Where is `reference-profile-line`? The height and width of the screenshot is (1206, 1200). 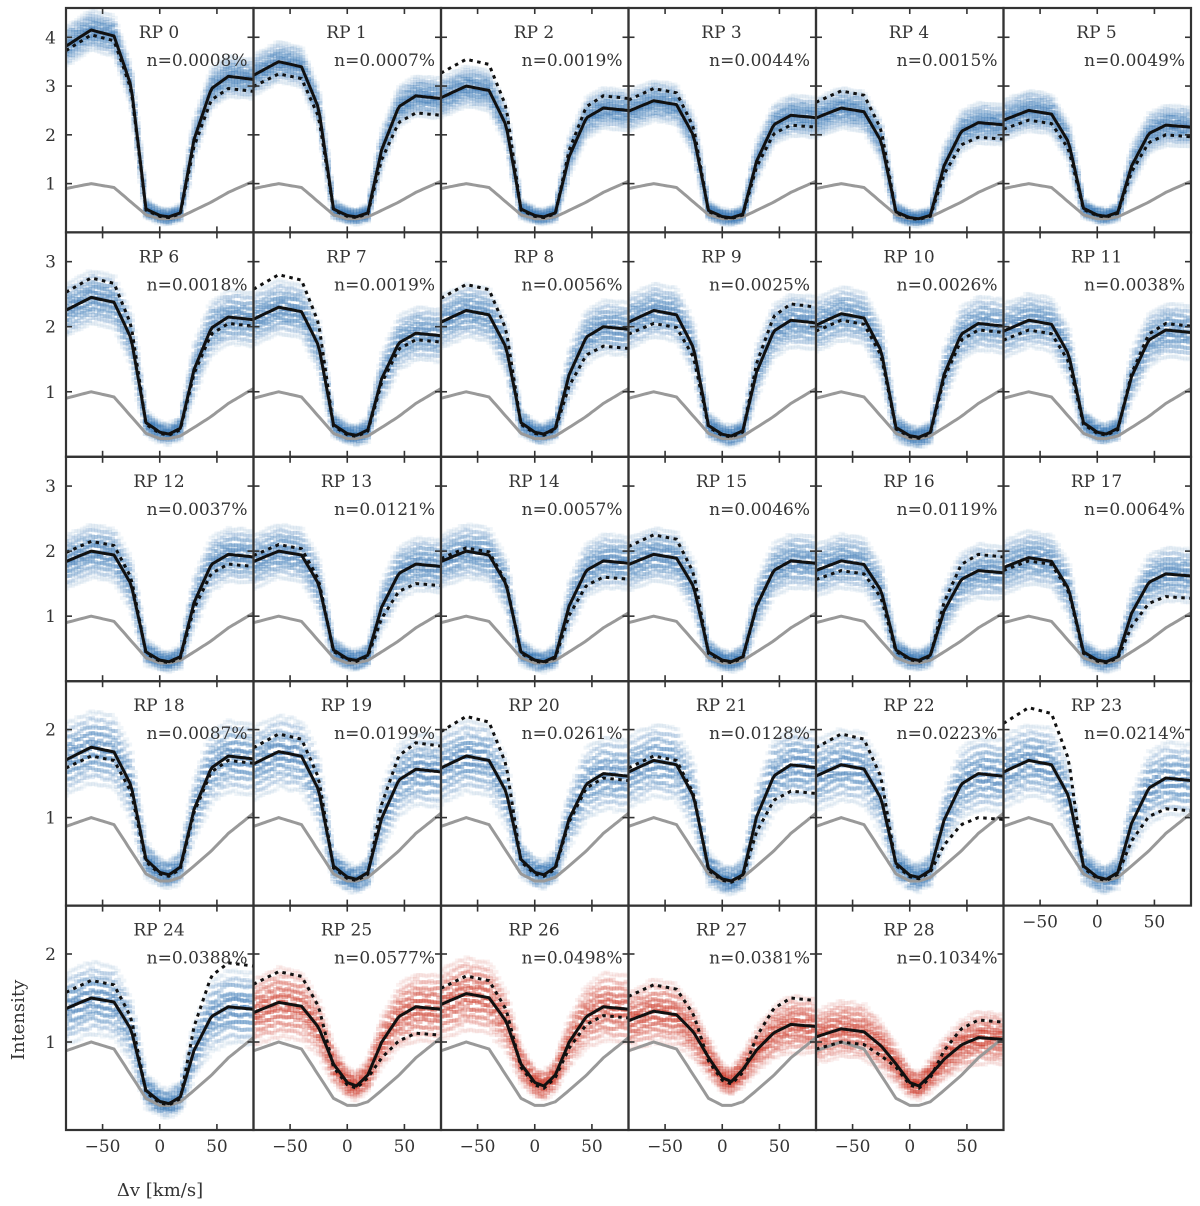
reference-profile-line is located at coordinates (160, 200).